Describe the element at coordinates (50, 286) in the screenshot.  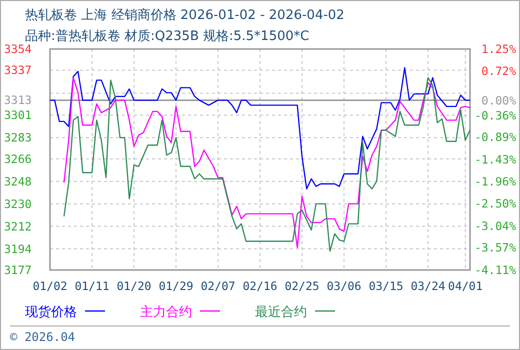
I see `x-tick-label: 01/02` at that location.